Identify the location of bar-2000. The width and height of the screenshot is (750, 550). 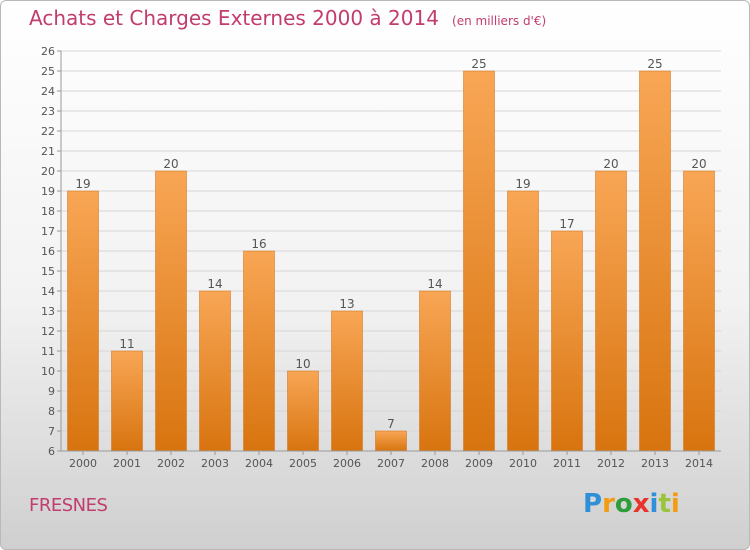
(83, 321).